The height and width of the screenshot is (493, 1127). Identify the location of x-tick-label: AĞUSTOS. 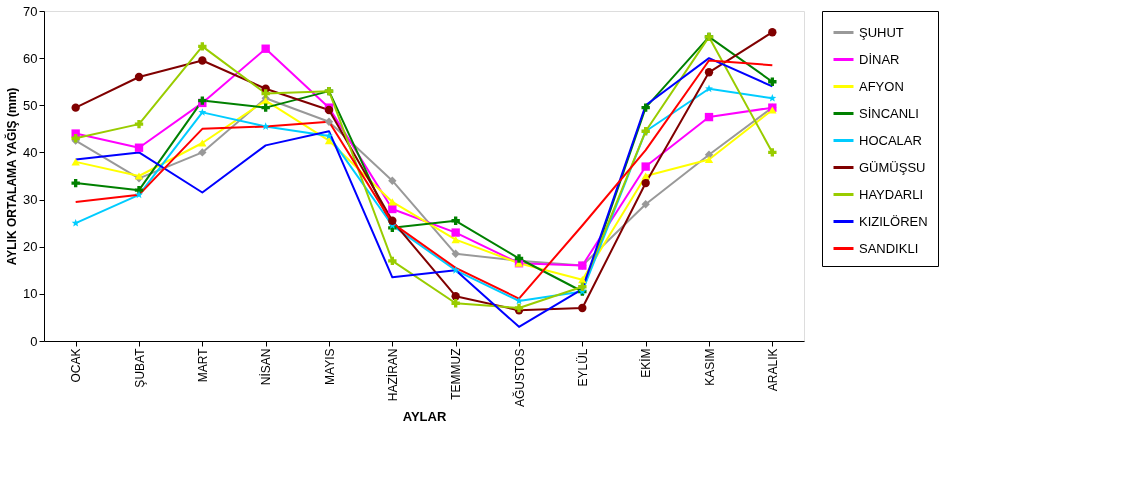
(519, 377).